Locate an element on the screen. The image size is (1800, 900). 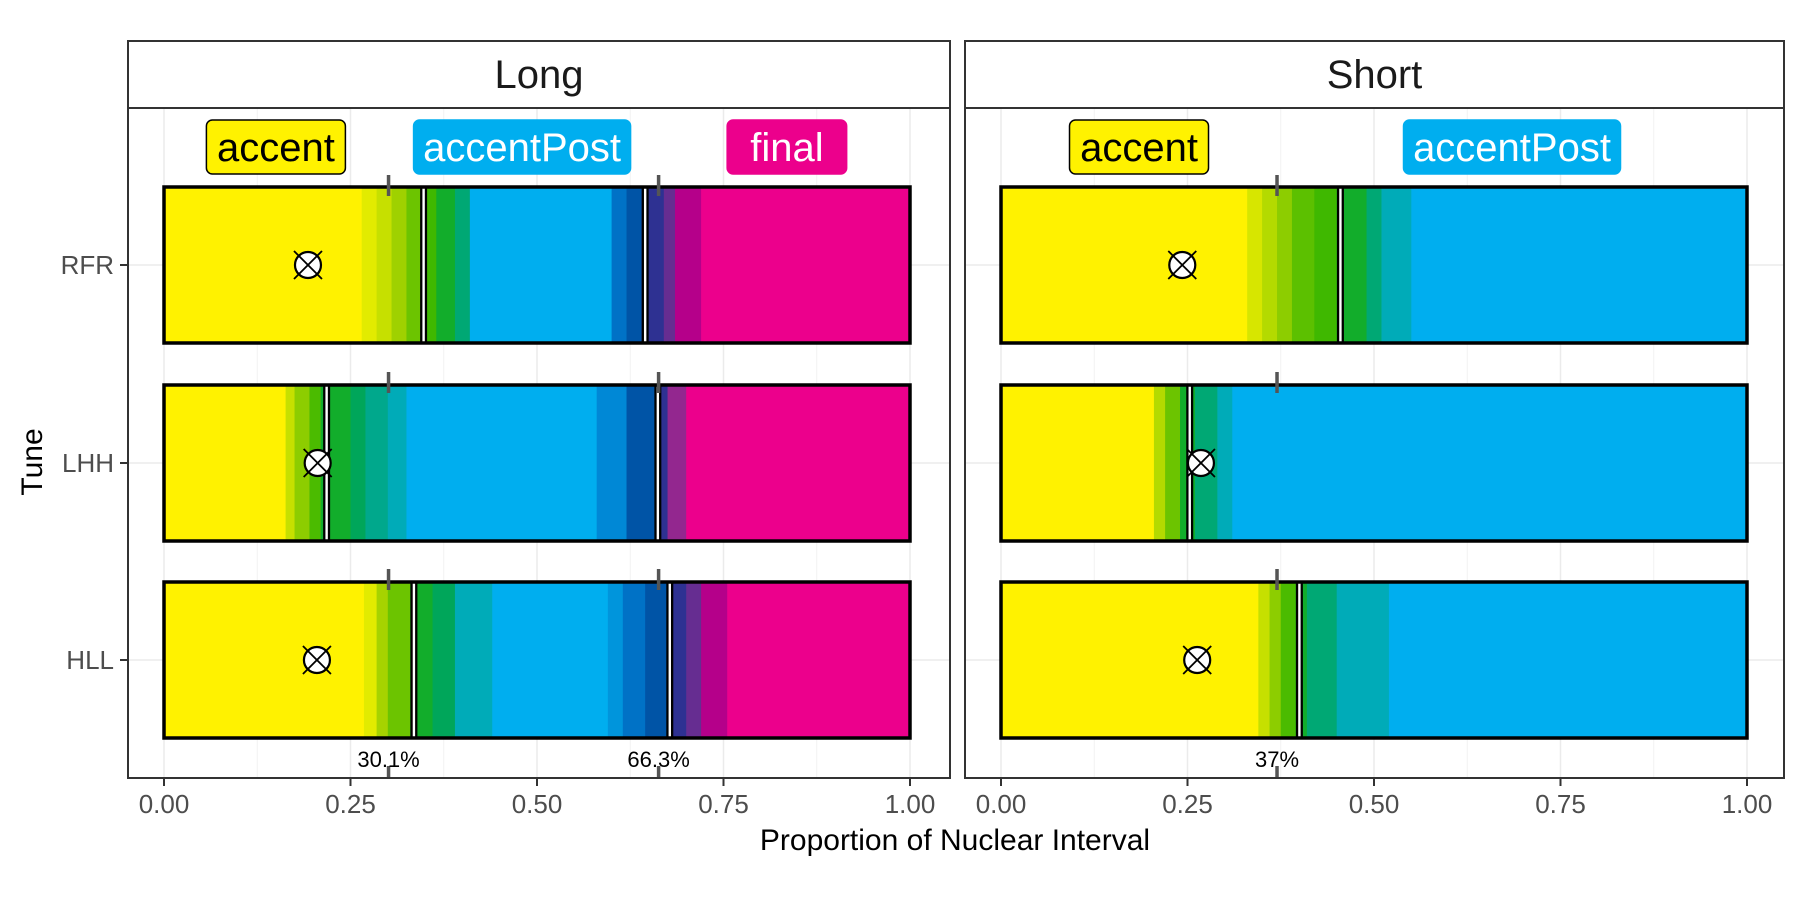
label-badge-text: final is located at coordinates (786, 148).